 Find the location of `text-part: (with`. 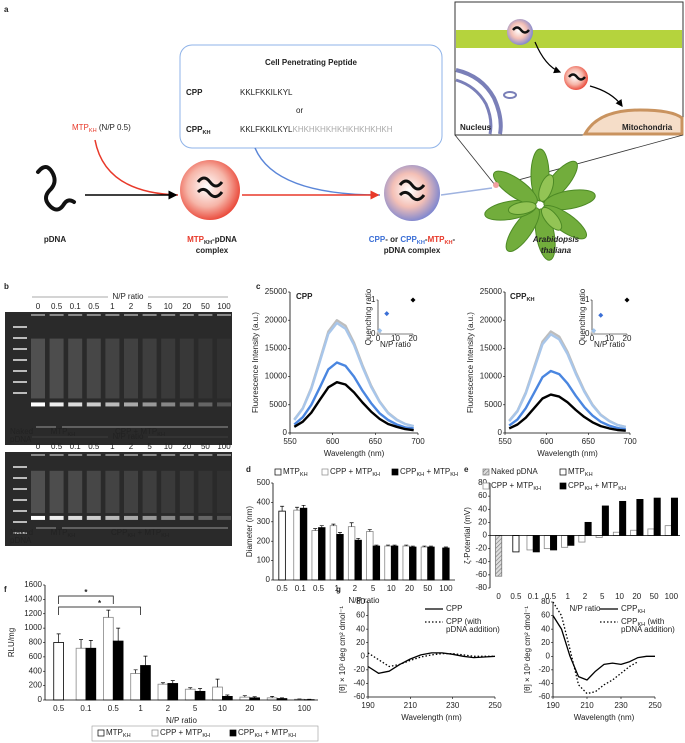

text-part: (with is located at coordinates (654, 621).